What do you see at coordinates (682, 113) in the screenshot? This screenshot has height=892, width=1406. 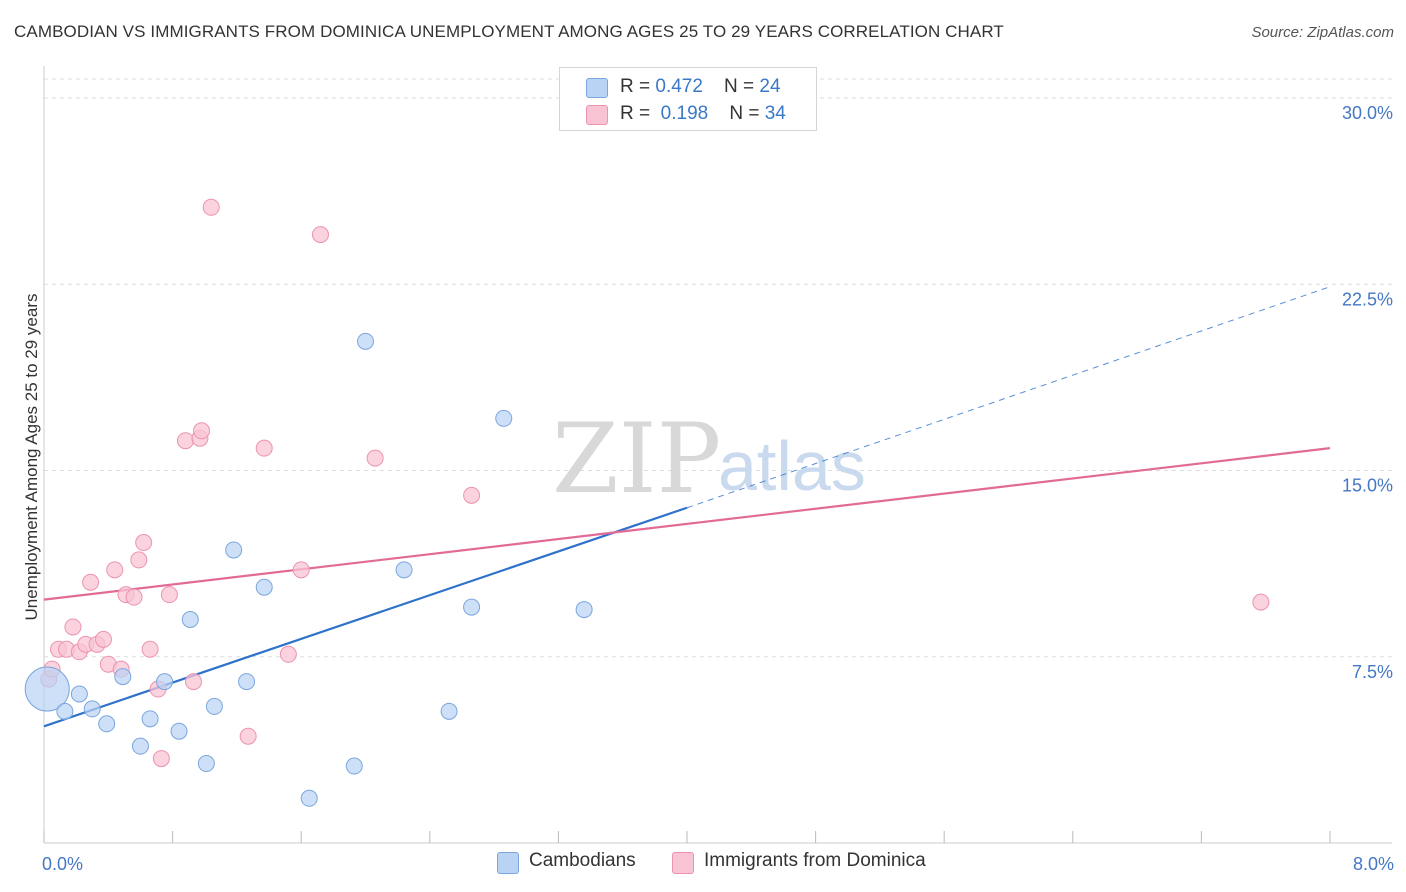 I see `r-value: 0.198` at bounding box center [682, 113].